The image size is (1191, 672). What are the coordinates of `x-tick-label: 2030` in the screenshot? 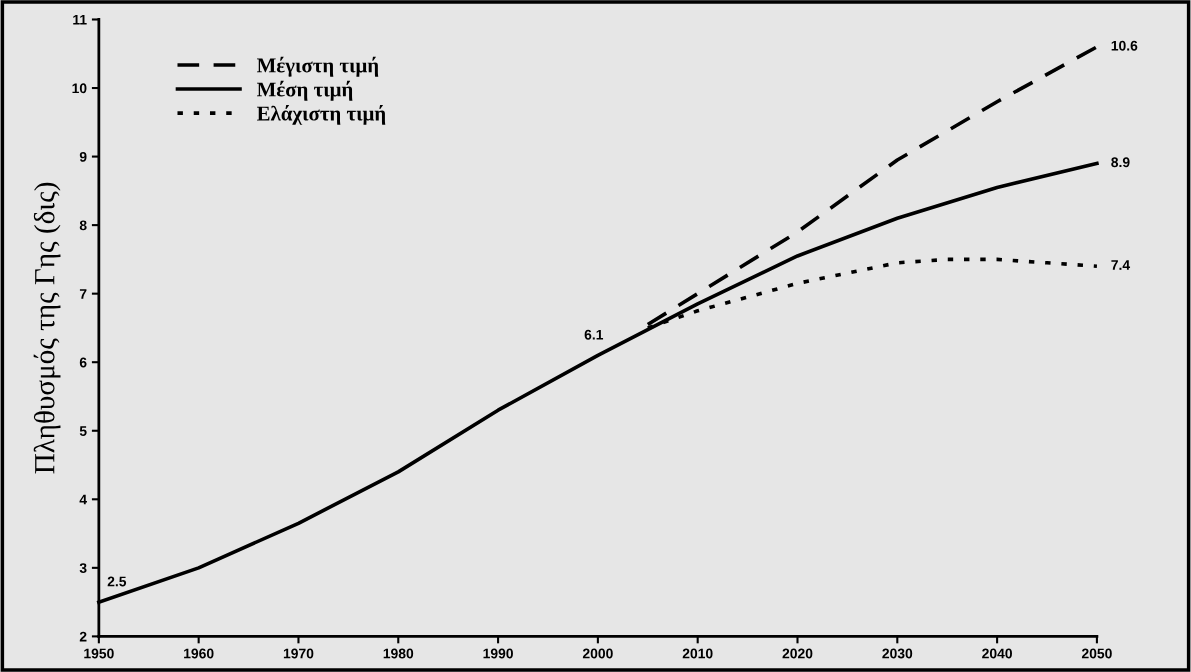 It's located at (897, 653).